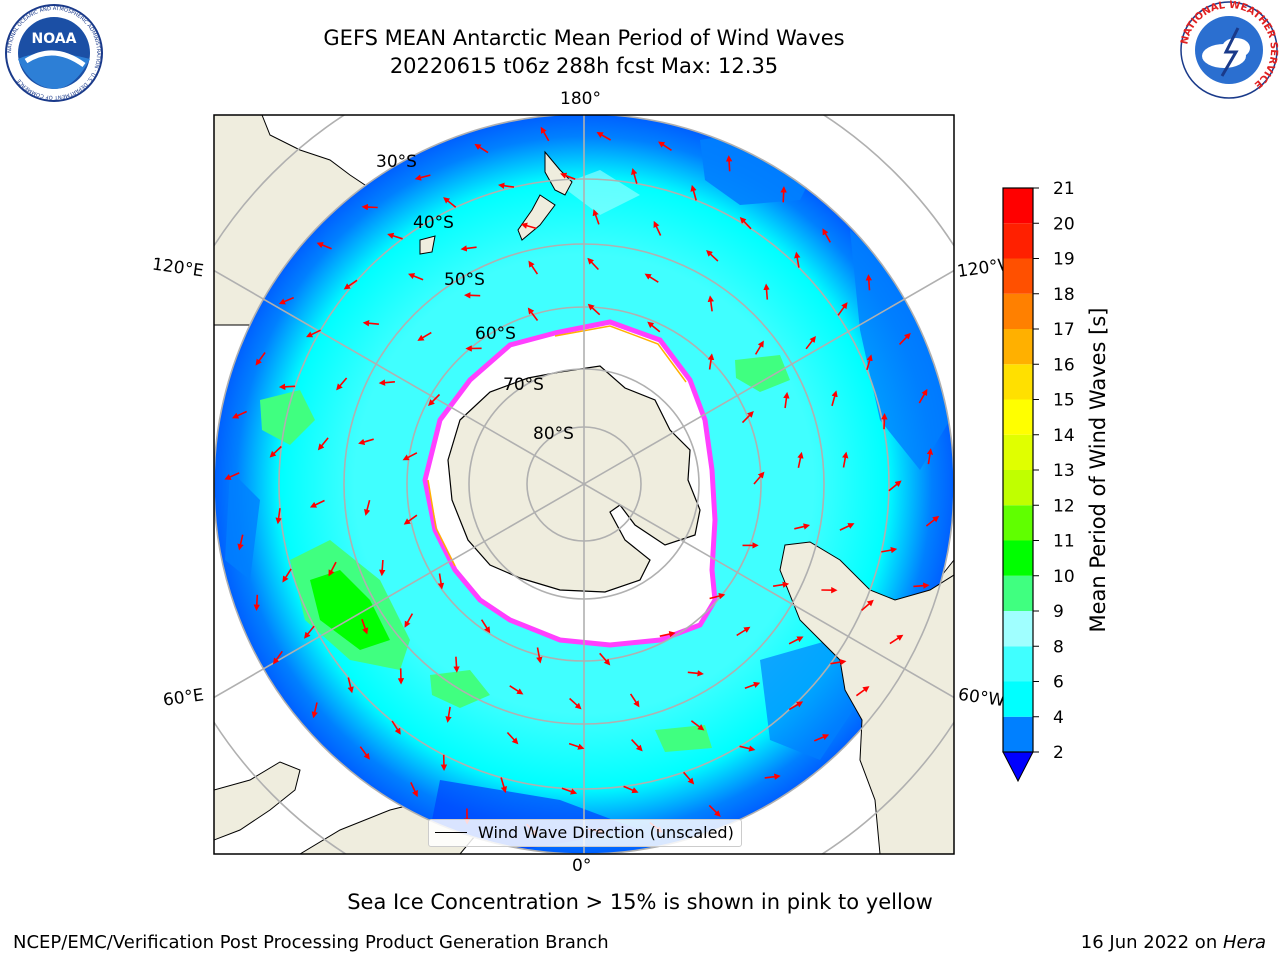 The height and width of the screenshot is (960, 1280). Describe the element at coordinates (1064, 577) in the screenshot. I see `colorbar-tick-label: 10` at that location.